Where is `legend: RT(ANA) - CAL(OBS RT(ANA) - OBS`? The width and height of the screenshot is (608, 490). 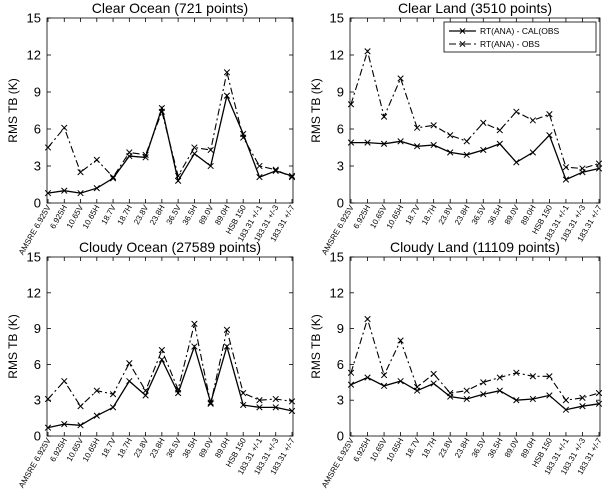
legend: RT(ANA) - CAL(OBS RT(ANA) - OBS is located at coordinates (520, 37).